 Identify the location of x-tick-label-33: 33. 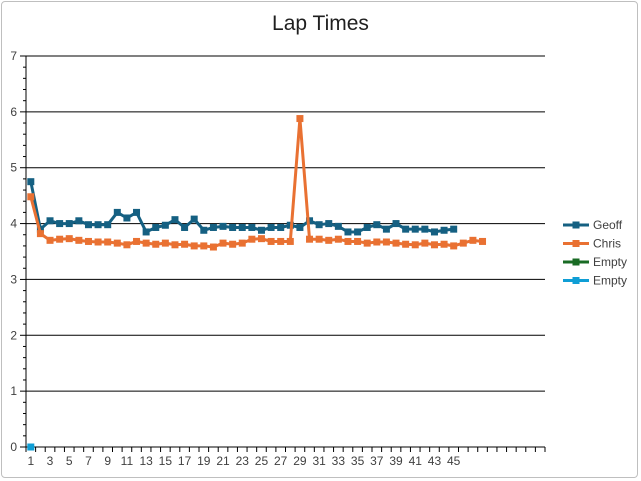
(339, 461).